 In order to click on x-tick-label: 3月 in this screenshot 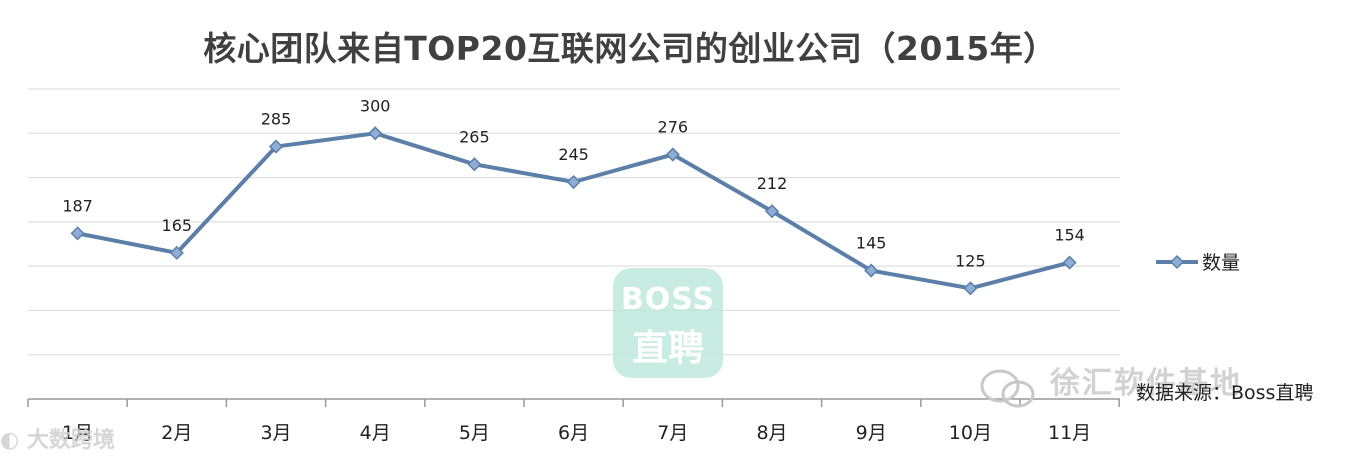, I will do `click(275, 433)`.